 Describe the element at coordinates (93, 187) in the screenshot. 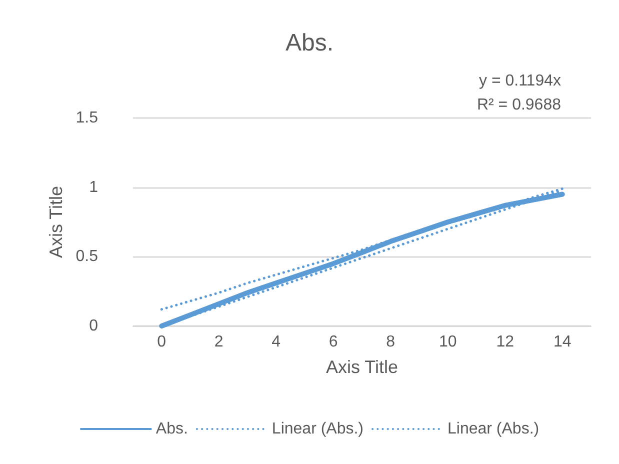

I see `y-tick-label: 1` at that location.